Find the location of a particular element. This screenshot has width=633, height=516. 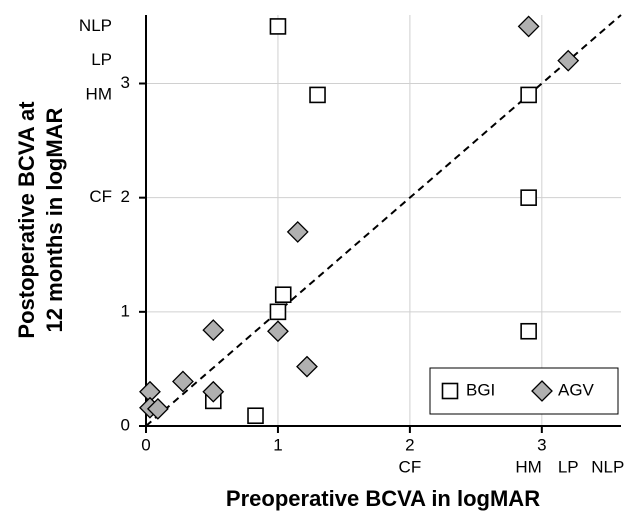

legend-label: AGV is located at coordinates (576, 389).